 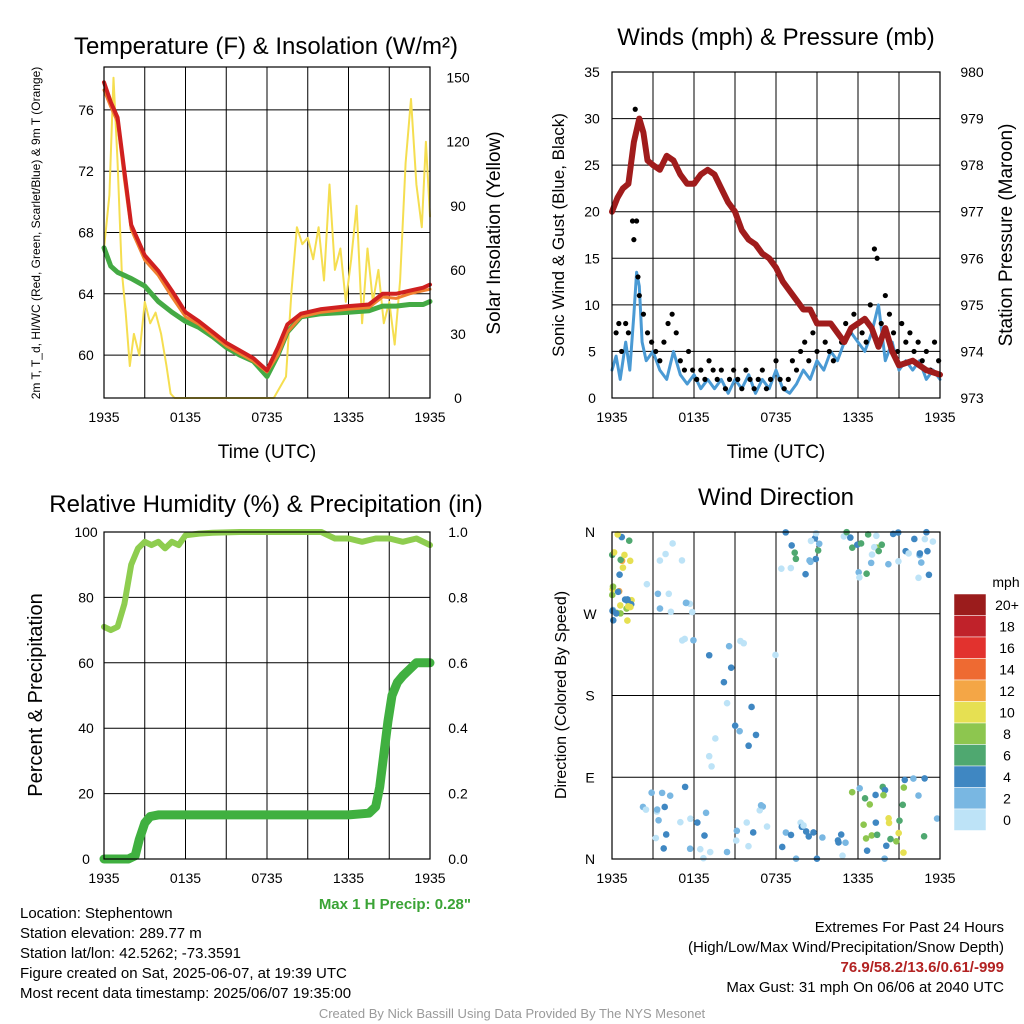 What do you see at coordinates (592, 305) in the screenshot?
I see `y-tick-label: 10` at bounding box center [592, 305].